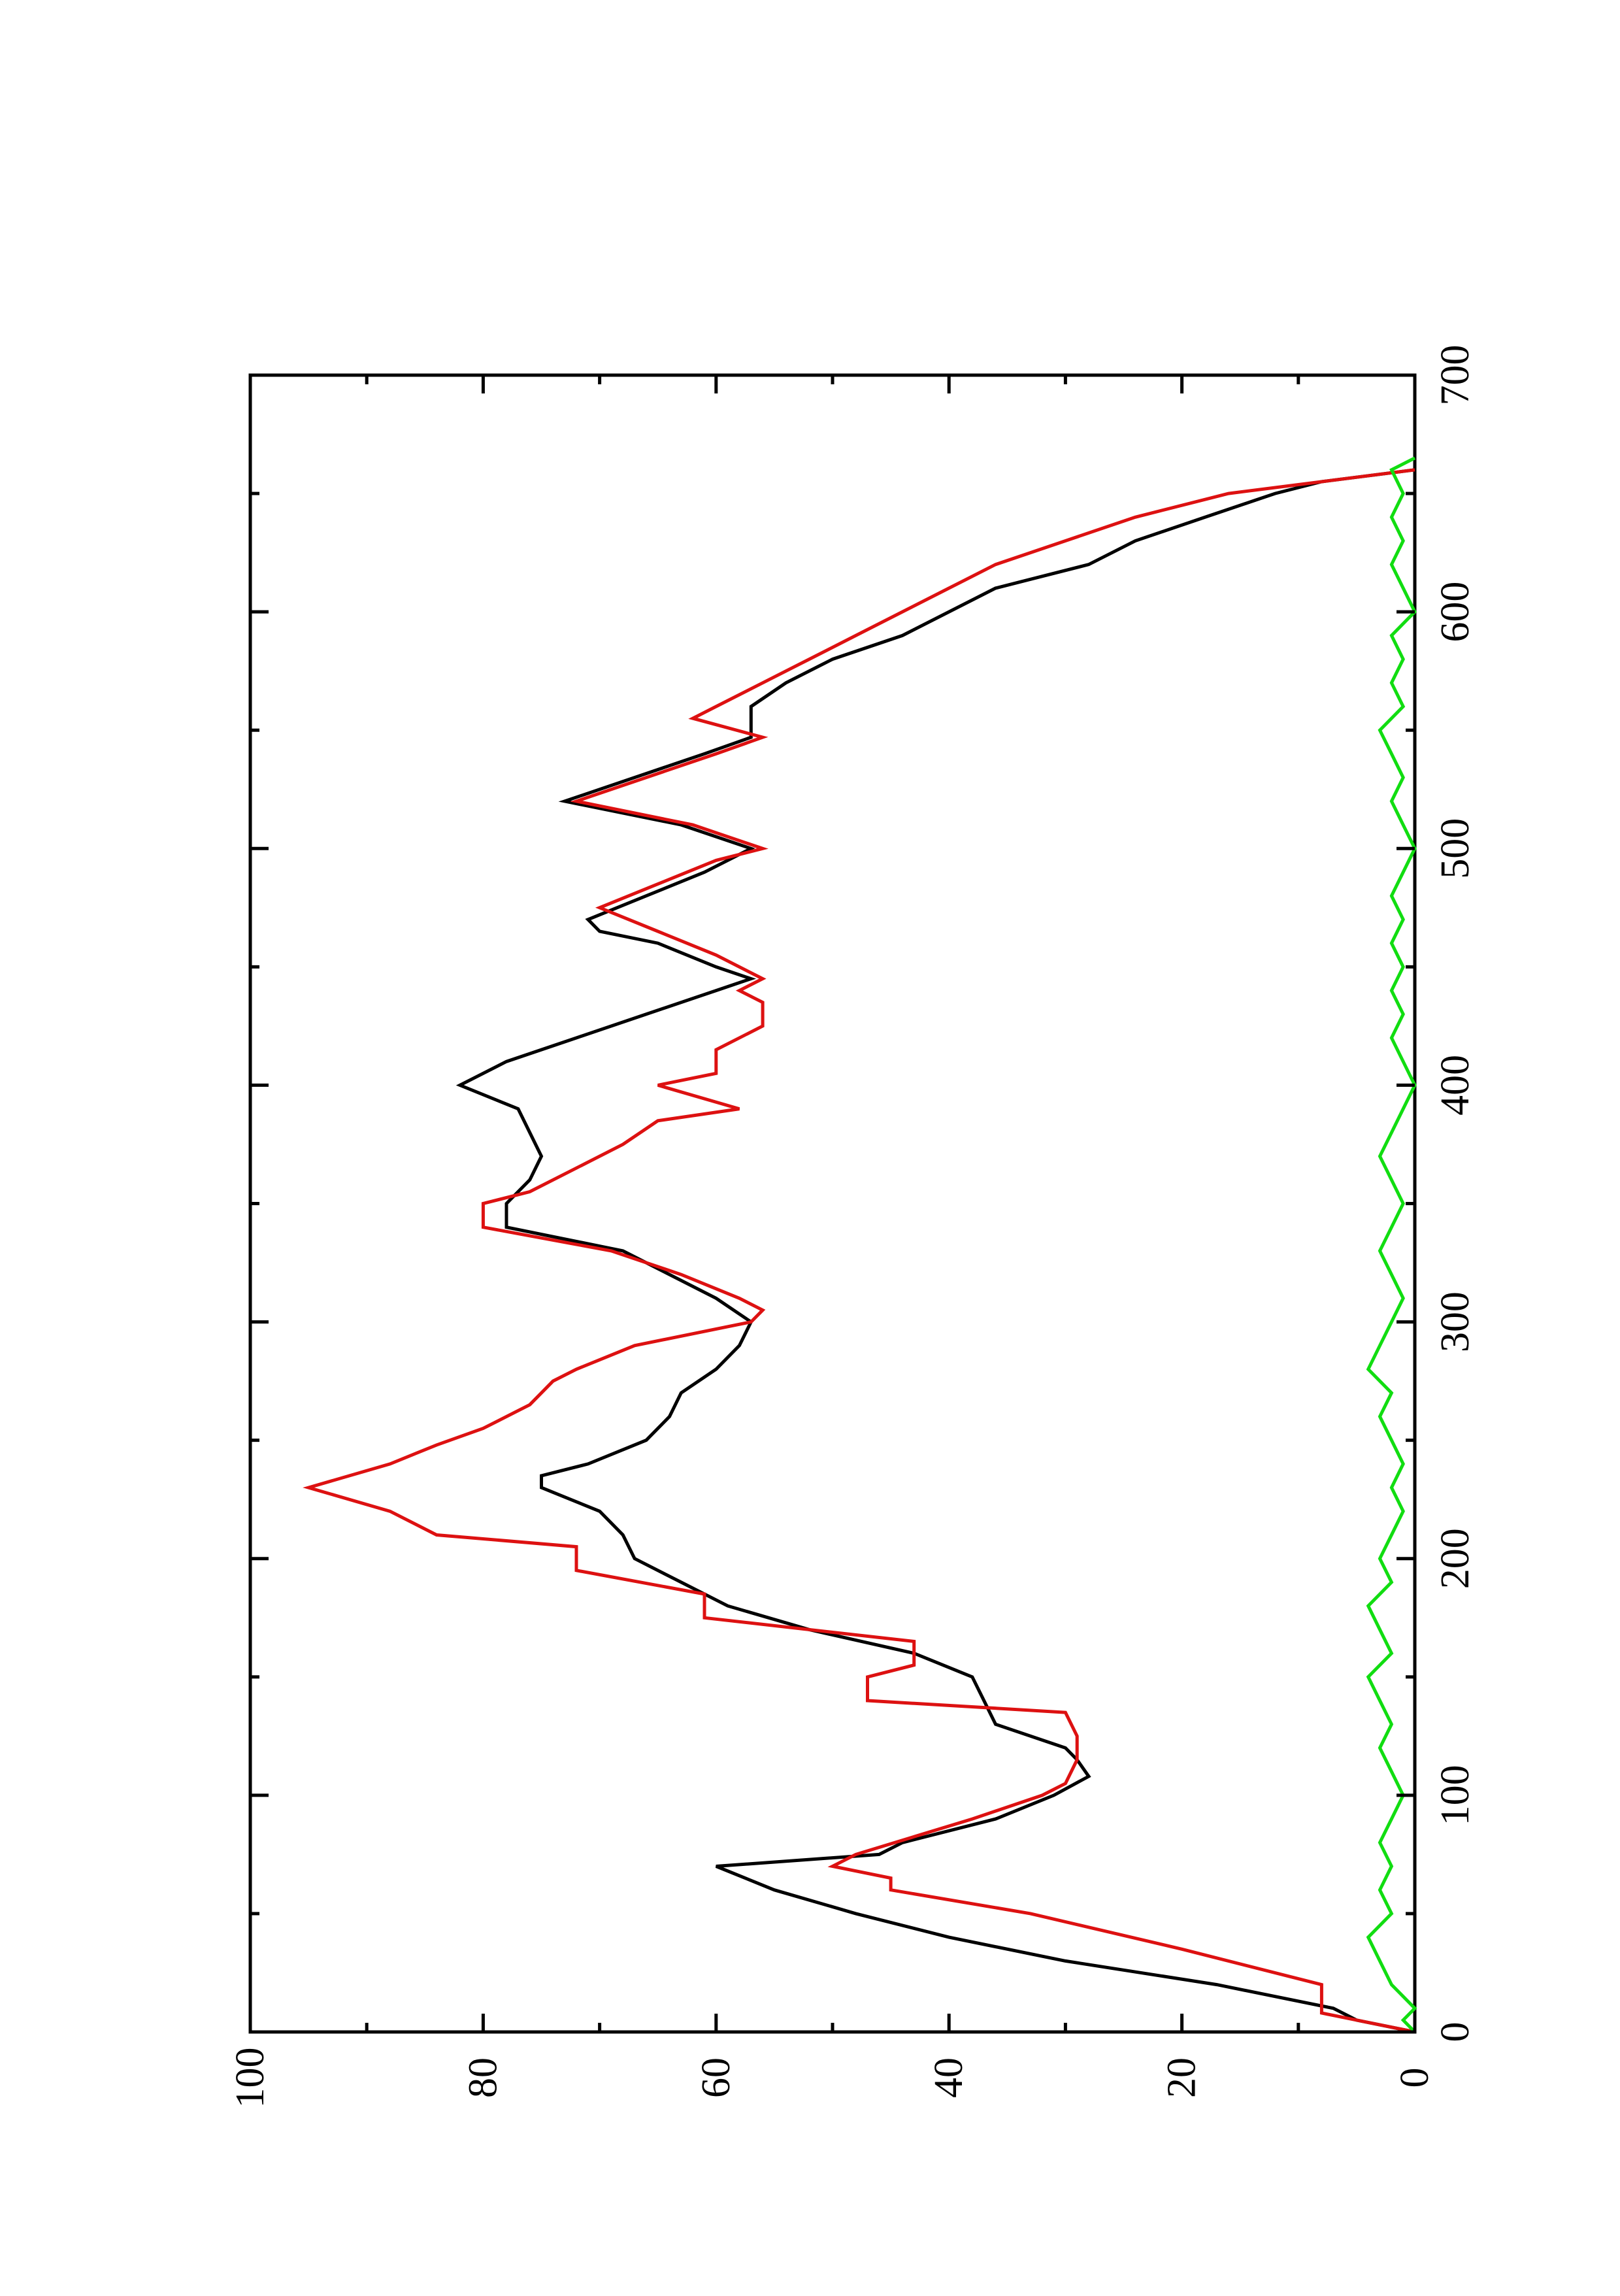 The height and width of the screenshot is (2296, 1620). I want to click on x-tick-label: 200, so click(1455, 1558).